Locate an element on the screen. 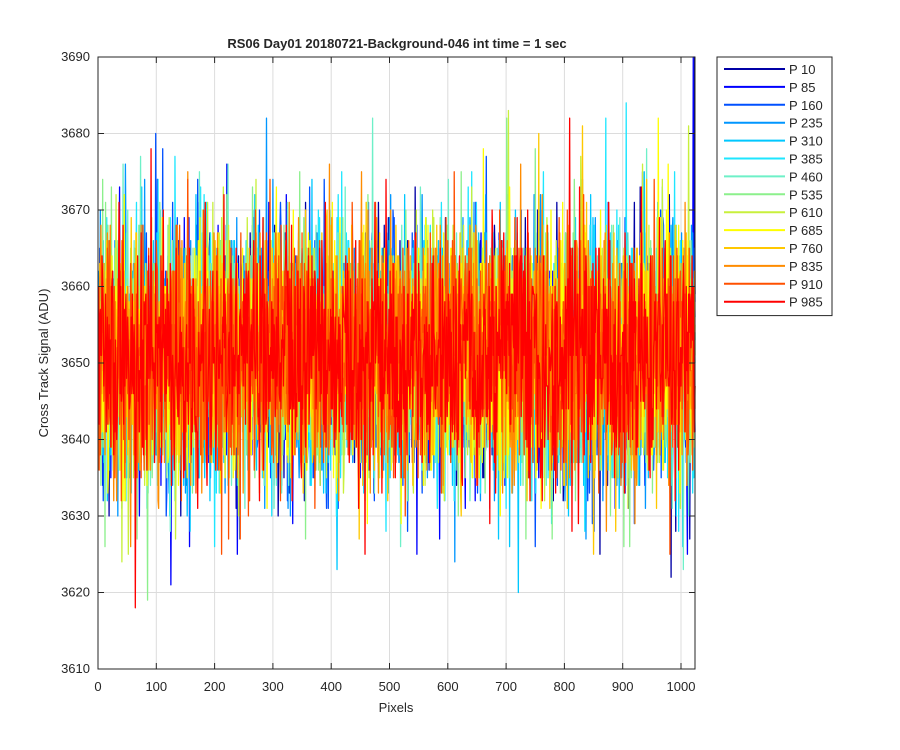 The height and width of the screenshot is (750, 900). legend-box is located at coordinates (774, 186).